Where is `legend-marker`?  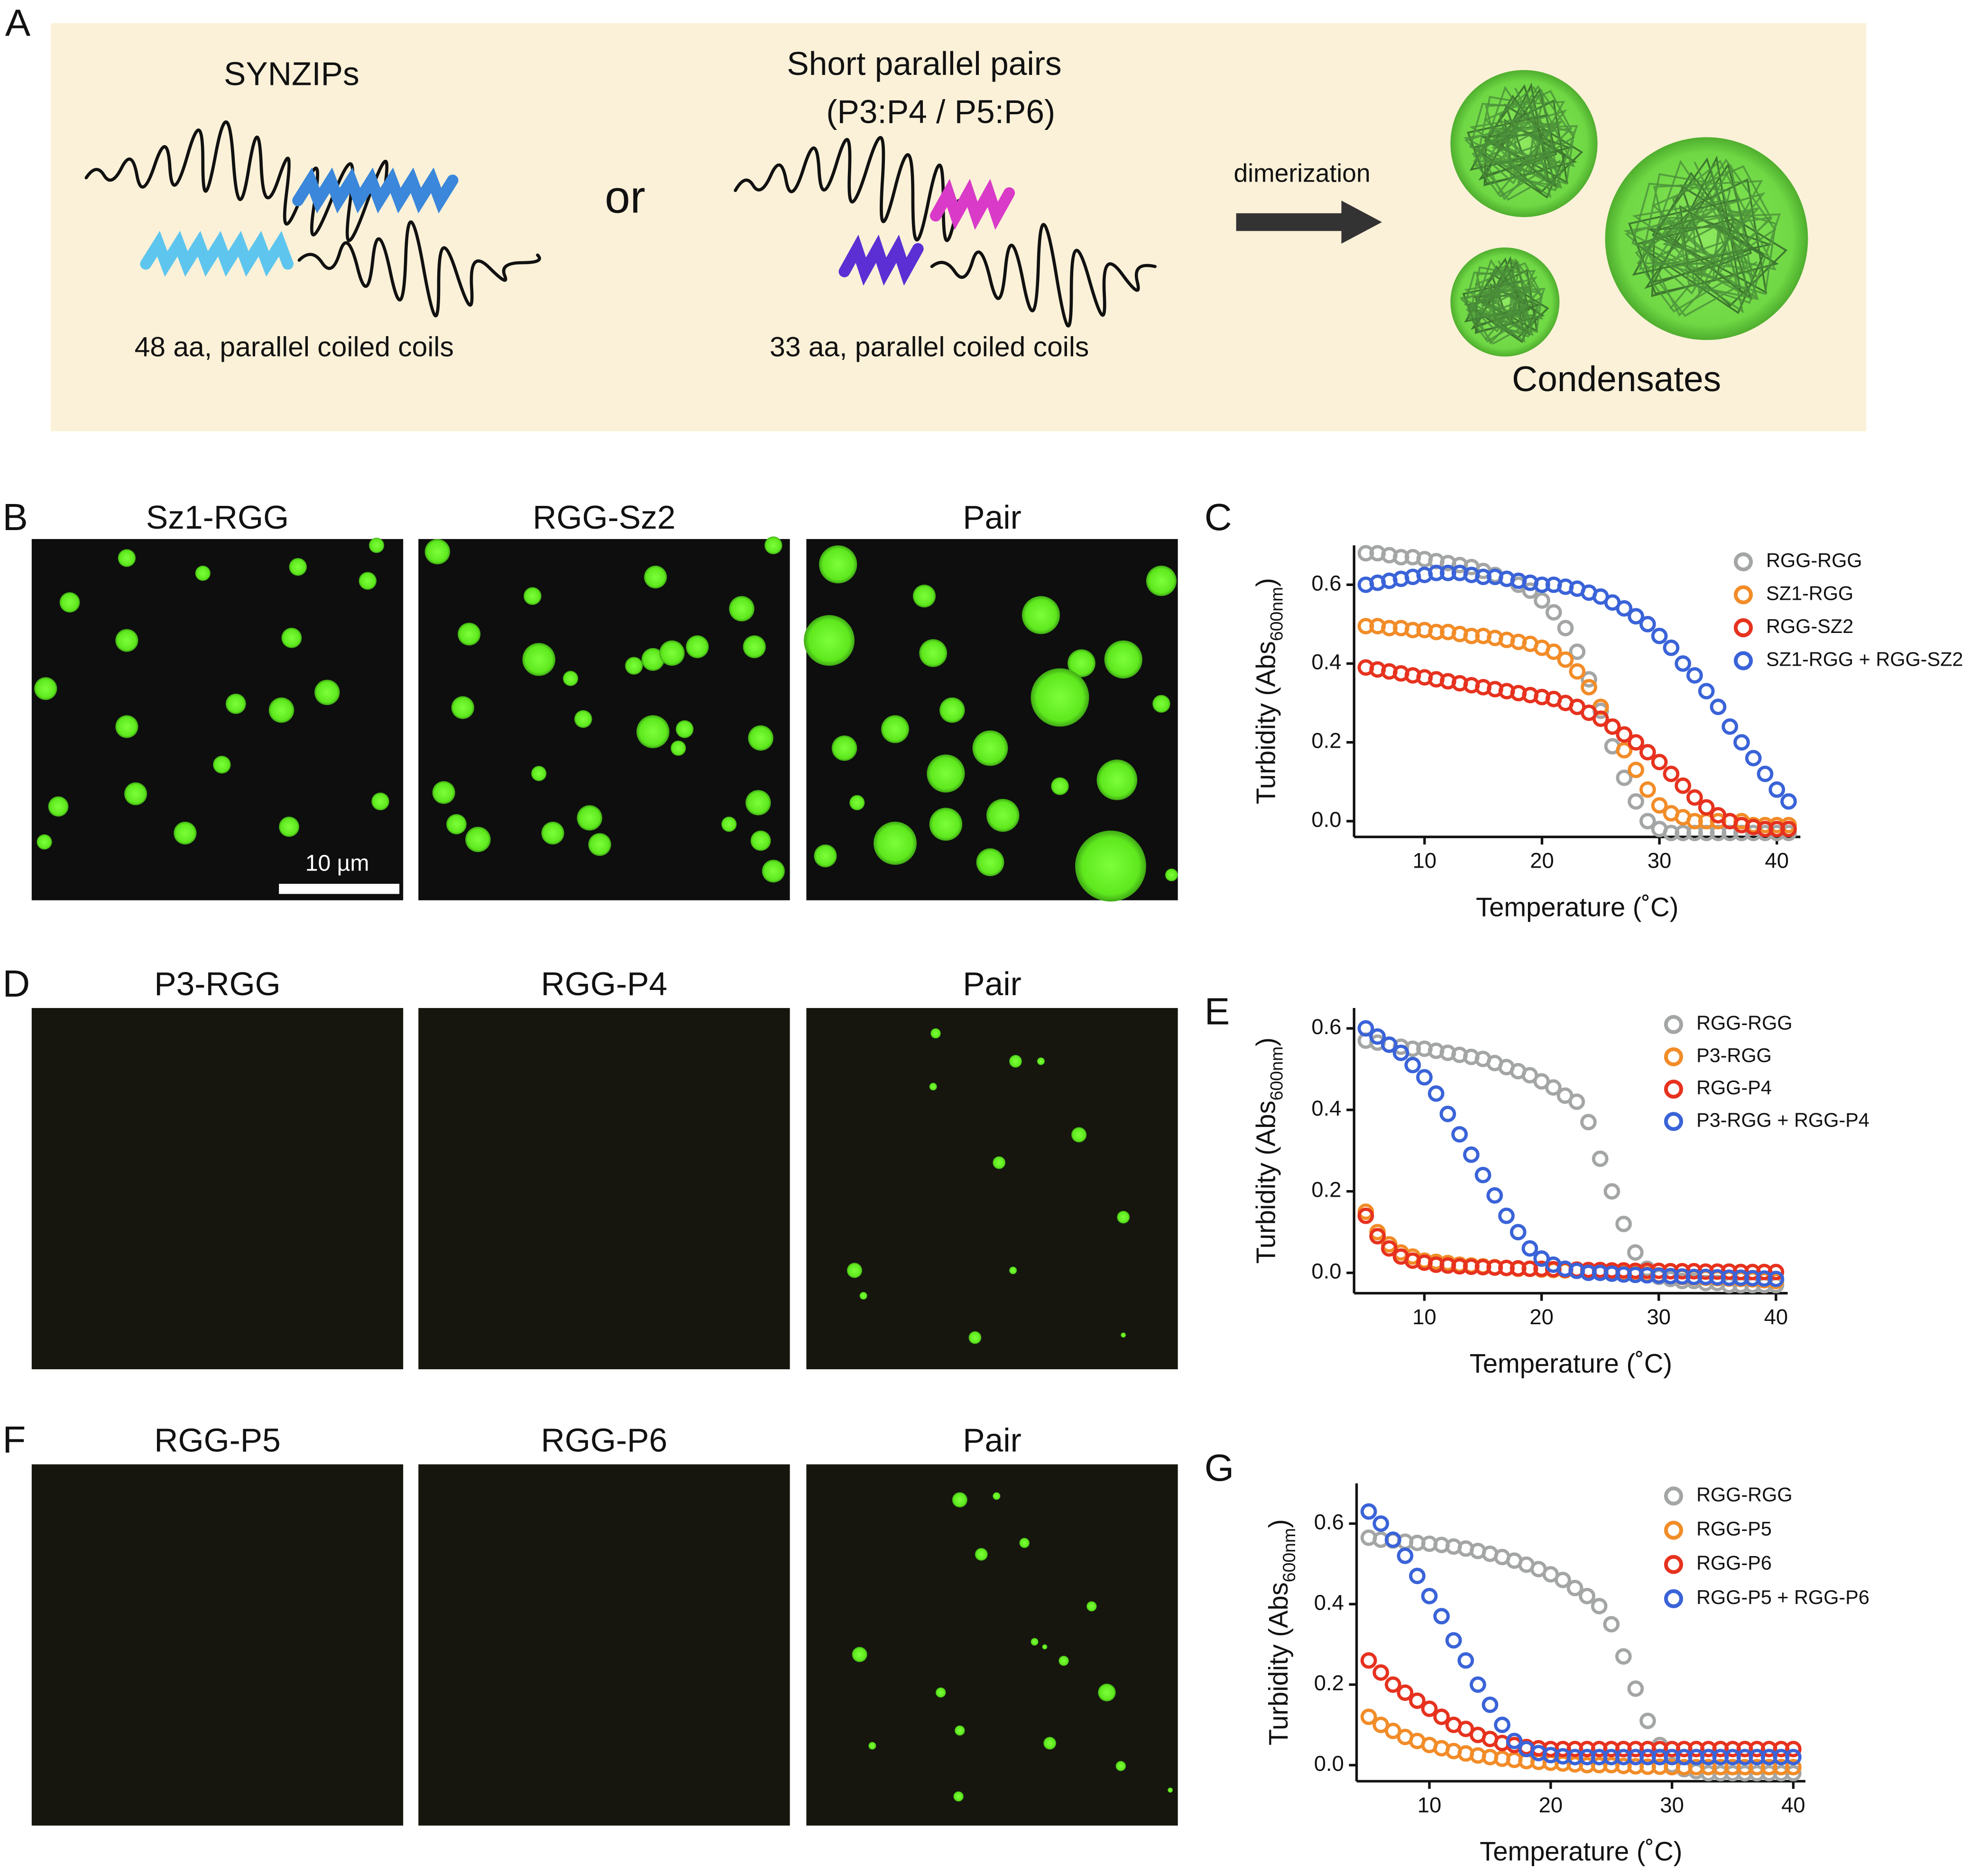
legend-marker is located at coordinates (1674, 1057).